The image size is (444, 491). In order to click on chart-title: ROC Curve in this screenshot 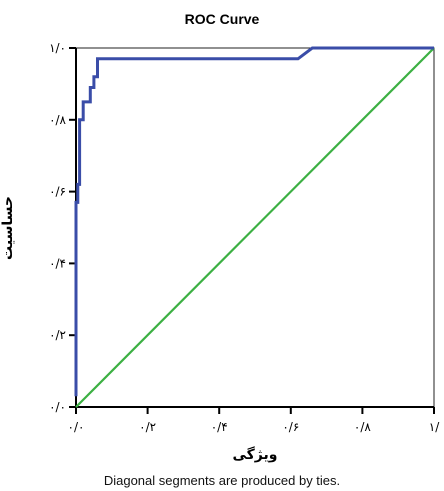, I will do `click(222, 19)`.